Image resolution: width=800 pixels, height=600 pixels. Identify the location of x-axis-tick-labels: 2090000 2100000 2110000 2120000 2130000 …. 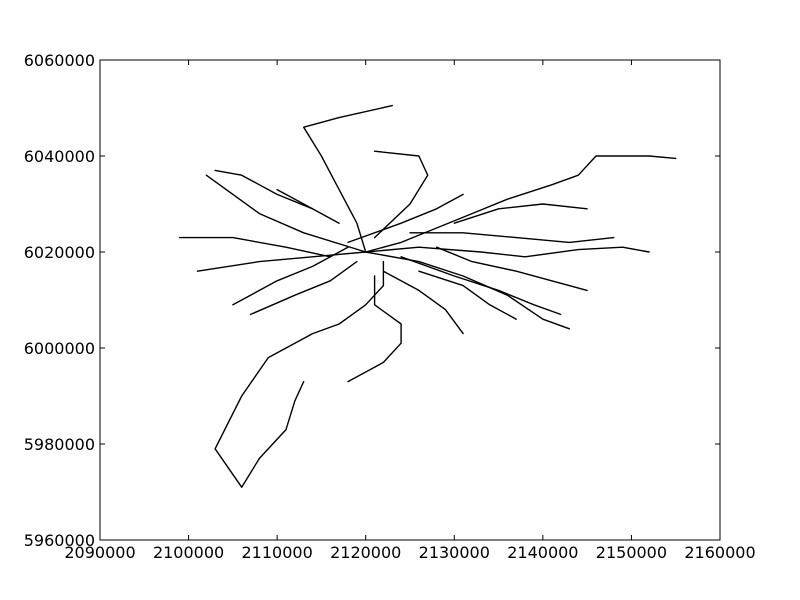
(409, 552).